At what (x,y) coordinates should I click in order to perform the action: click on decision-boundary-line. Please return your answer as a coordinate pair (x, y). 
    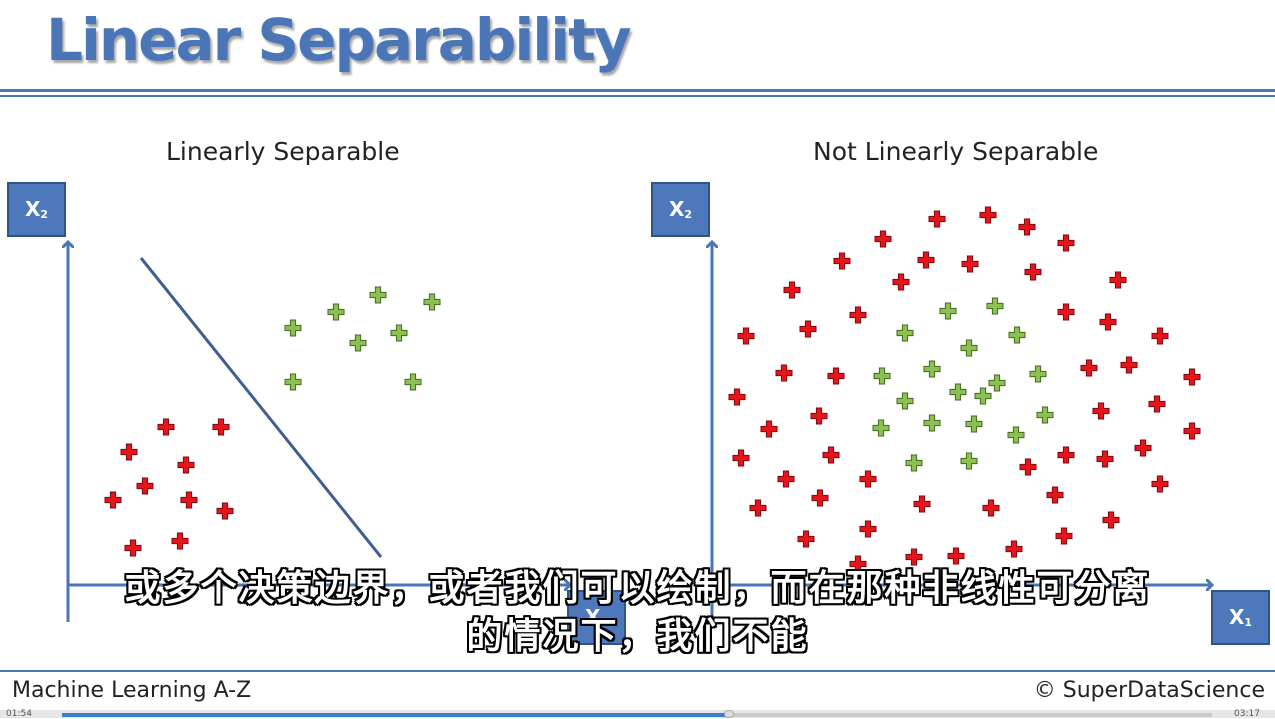
    Looking at the image, I should click on (261, 407).